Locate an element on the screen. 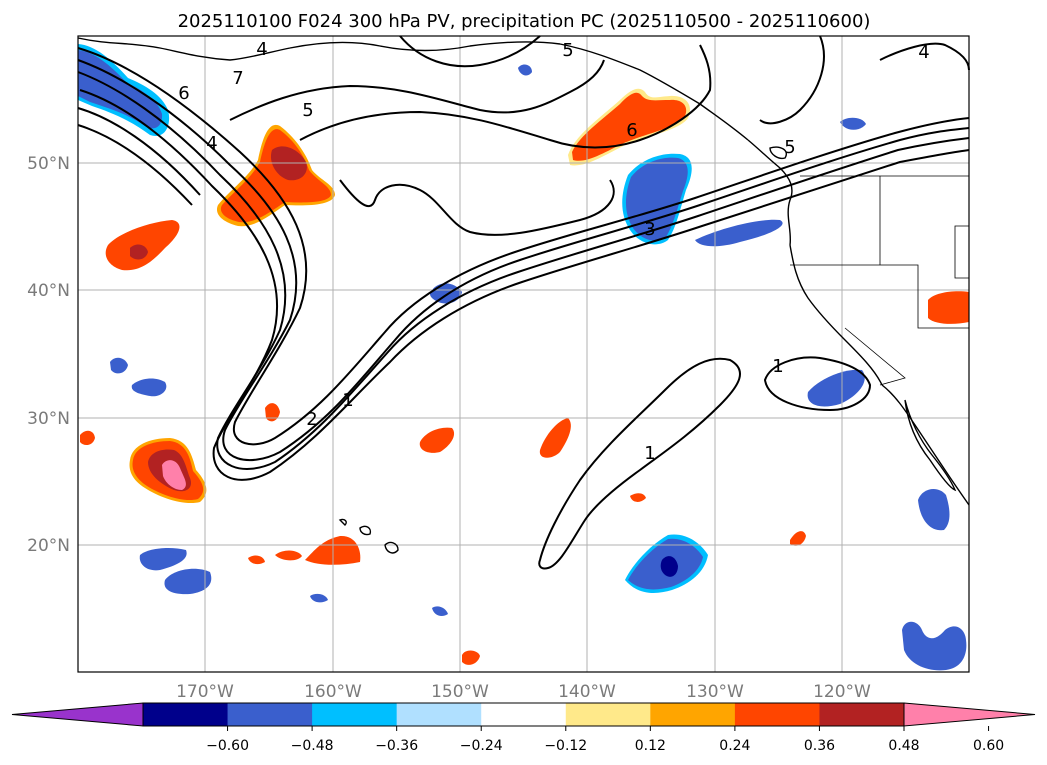 Image resolution: width=1047 pixels, height=765 pixels. lat-label: 40°N is located at coordinates (48, 291).